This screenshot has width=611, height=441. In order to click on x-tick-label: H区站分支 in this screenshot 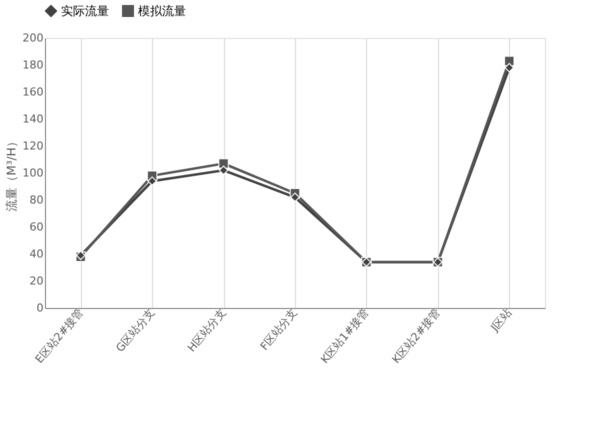, I will do `click(207, 330)`.